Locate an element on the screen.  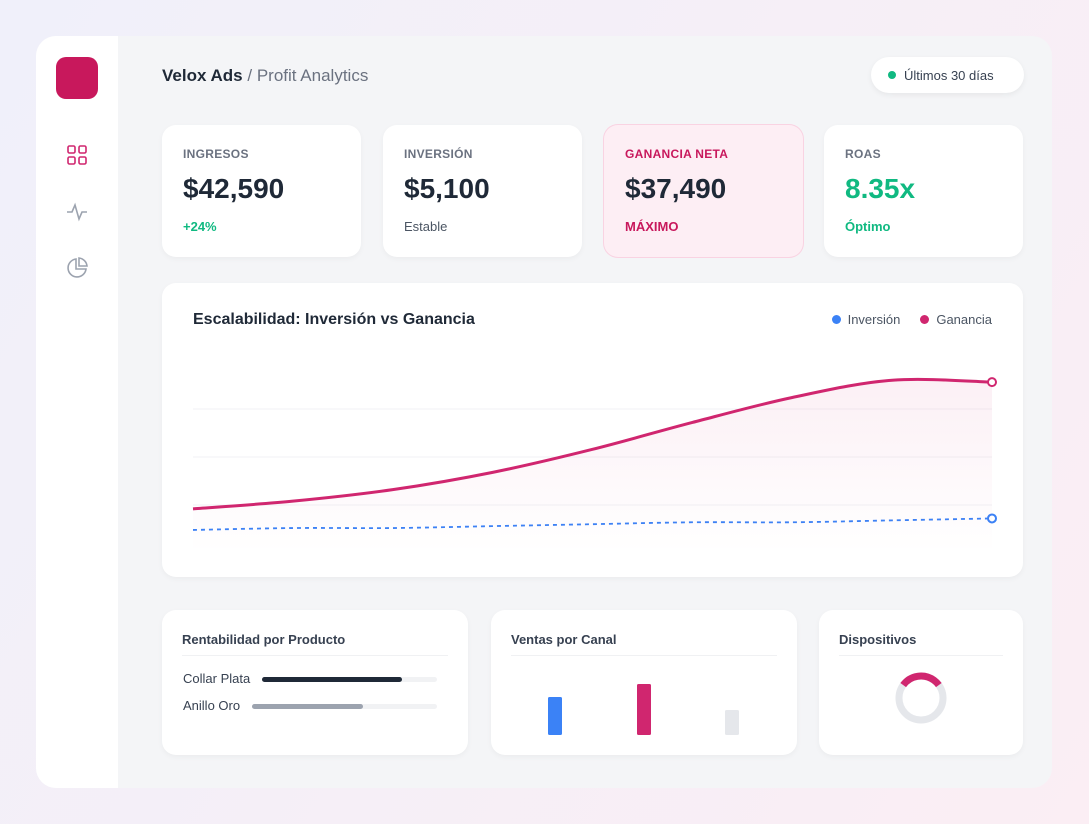
period: Últimos 30 días is located at coordinates (949, 75).